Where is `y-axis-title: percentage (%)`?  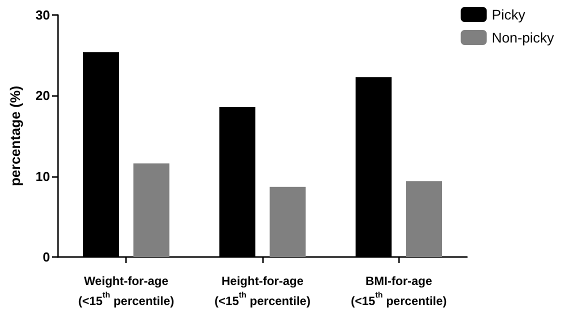 y-axis-title: percentage (%) is located at coordinates (15, 136).